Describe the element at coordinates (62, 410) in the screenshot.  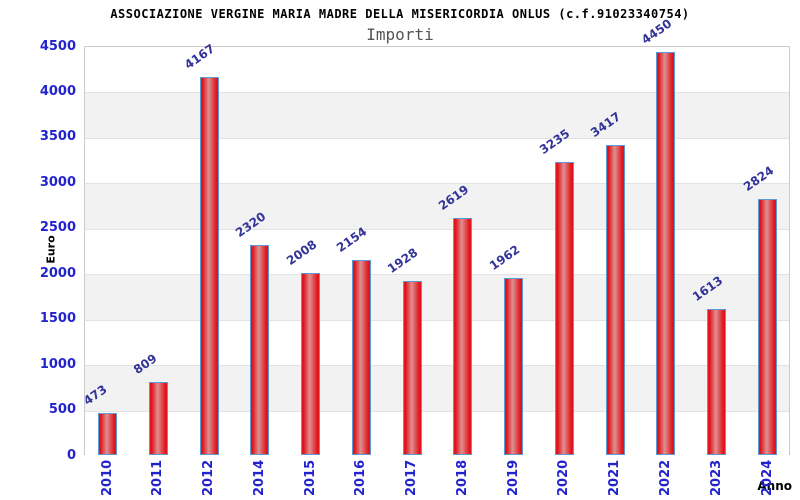
I see `y-tick-label: 500` at that location.